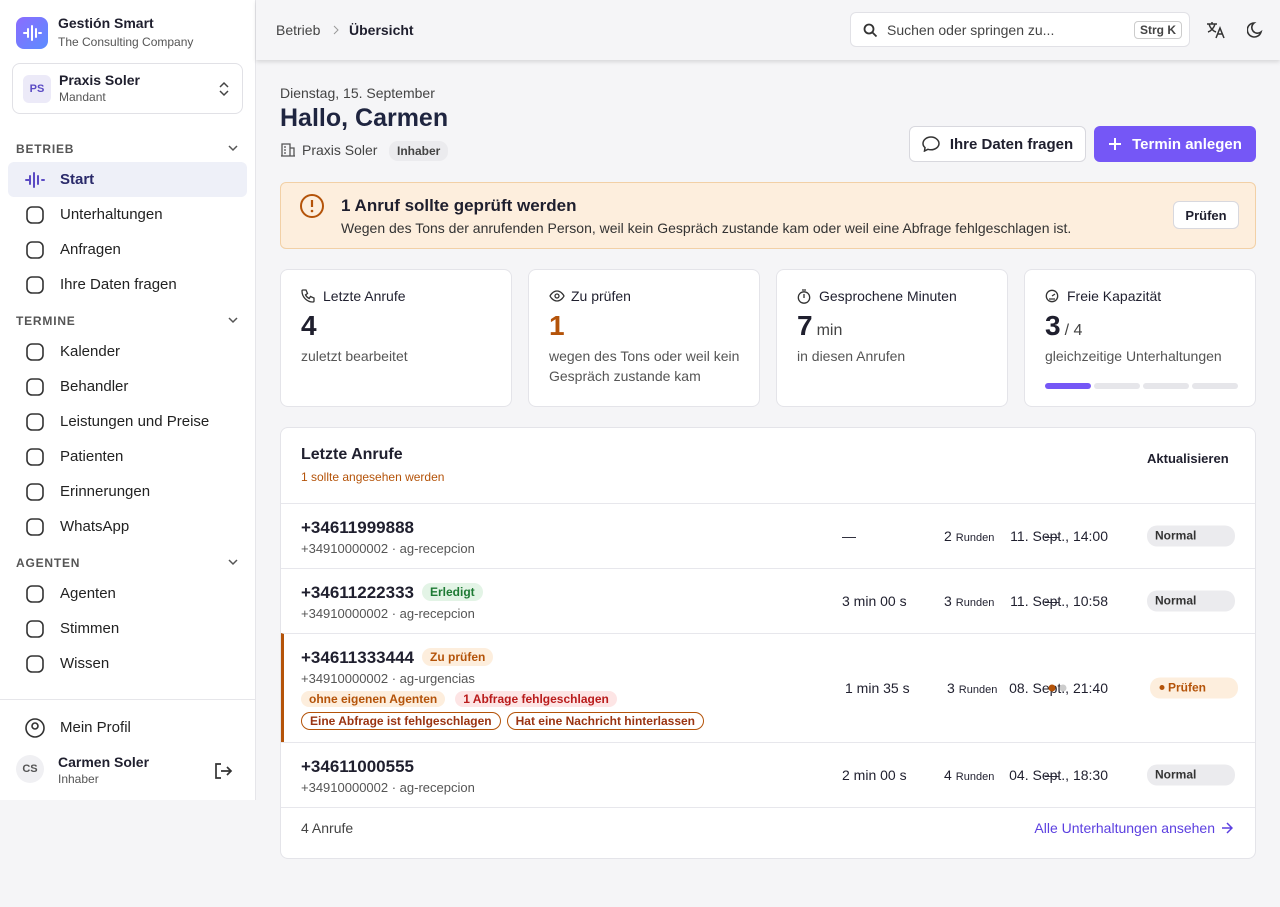 The width and height of the screenshot is (1280, 907). I want to click on refresh-button: Aktualisieren, so click(1188, 458).